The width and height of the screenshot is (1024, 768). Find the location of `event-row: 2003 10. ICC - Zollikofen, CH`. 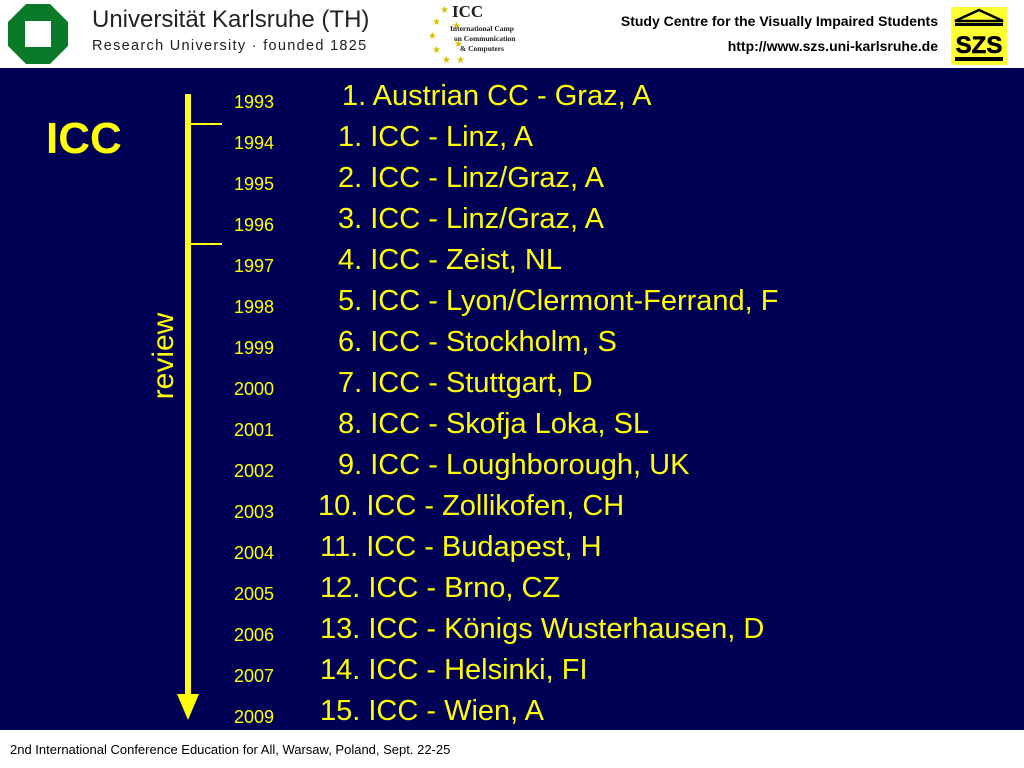

event-row: 2003 10. ICC - Zollikofen, CH is located at coordinates (450, 510).